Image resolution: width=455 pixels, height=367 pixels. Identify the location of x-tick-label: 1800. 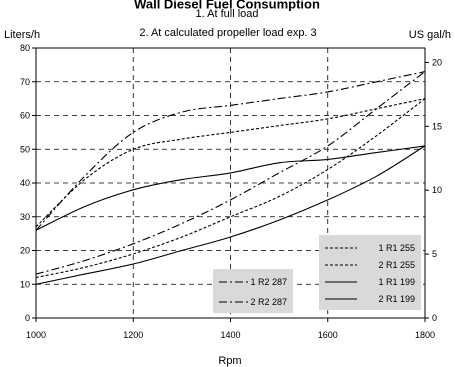
(425, 335).